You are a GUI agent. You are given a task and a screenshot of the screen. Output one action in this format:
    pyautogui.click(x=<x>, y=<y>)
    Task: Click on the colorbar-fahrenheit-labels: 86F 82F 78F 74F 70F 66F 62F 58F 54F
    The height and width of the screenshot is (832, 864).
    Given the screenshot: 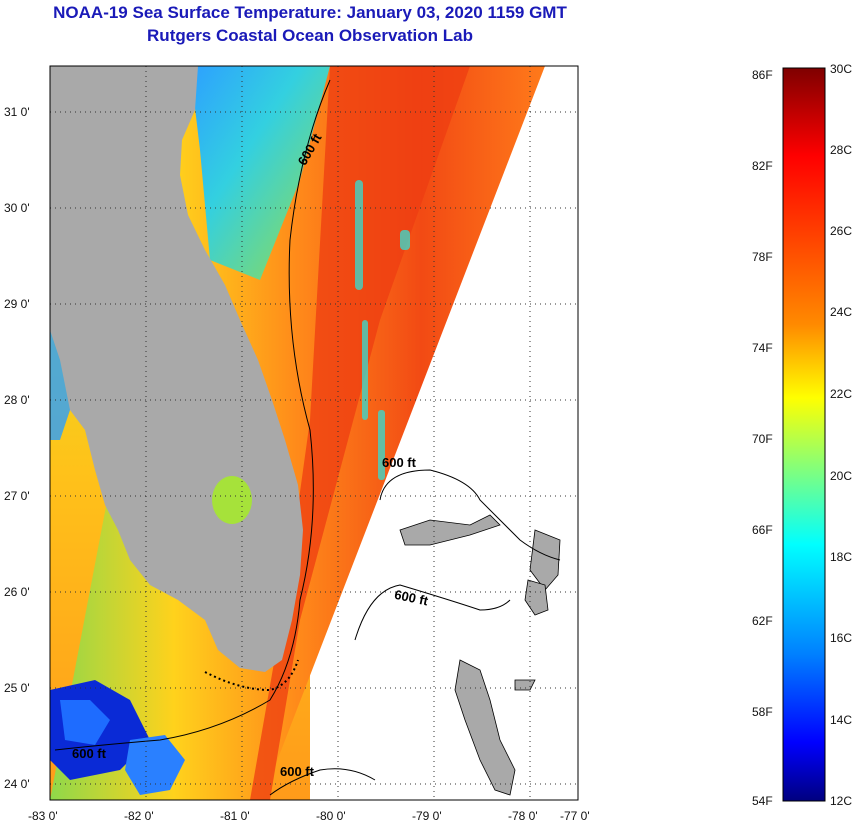 What is the action you would take?
    pyautogui.click(x=762, y=438)
    